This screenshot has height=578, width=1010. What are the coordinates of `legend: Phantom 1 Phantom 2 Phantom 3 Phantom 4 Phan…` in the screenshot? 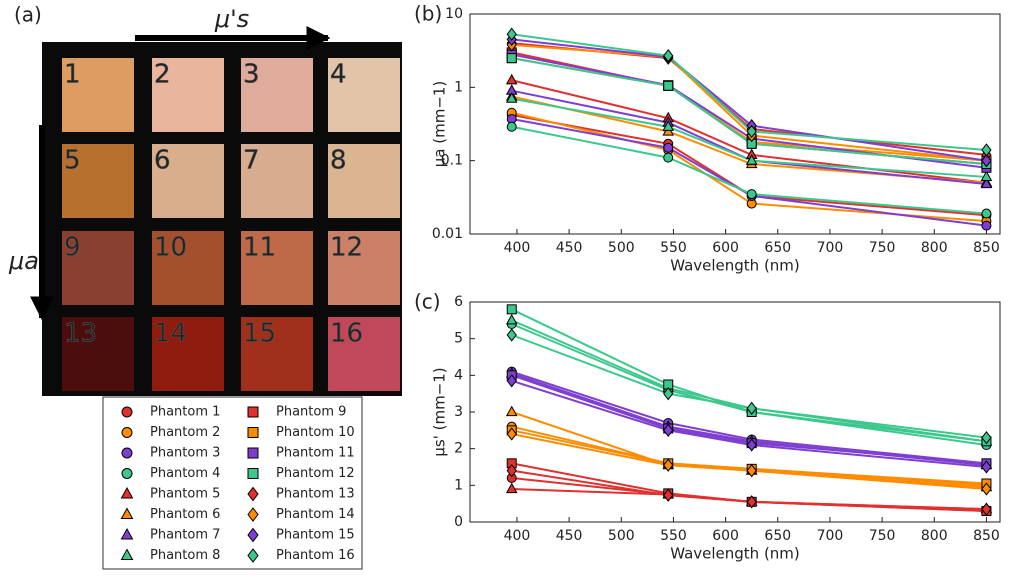 It's located at (237, 484).